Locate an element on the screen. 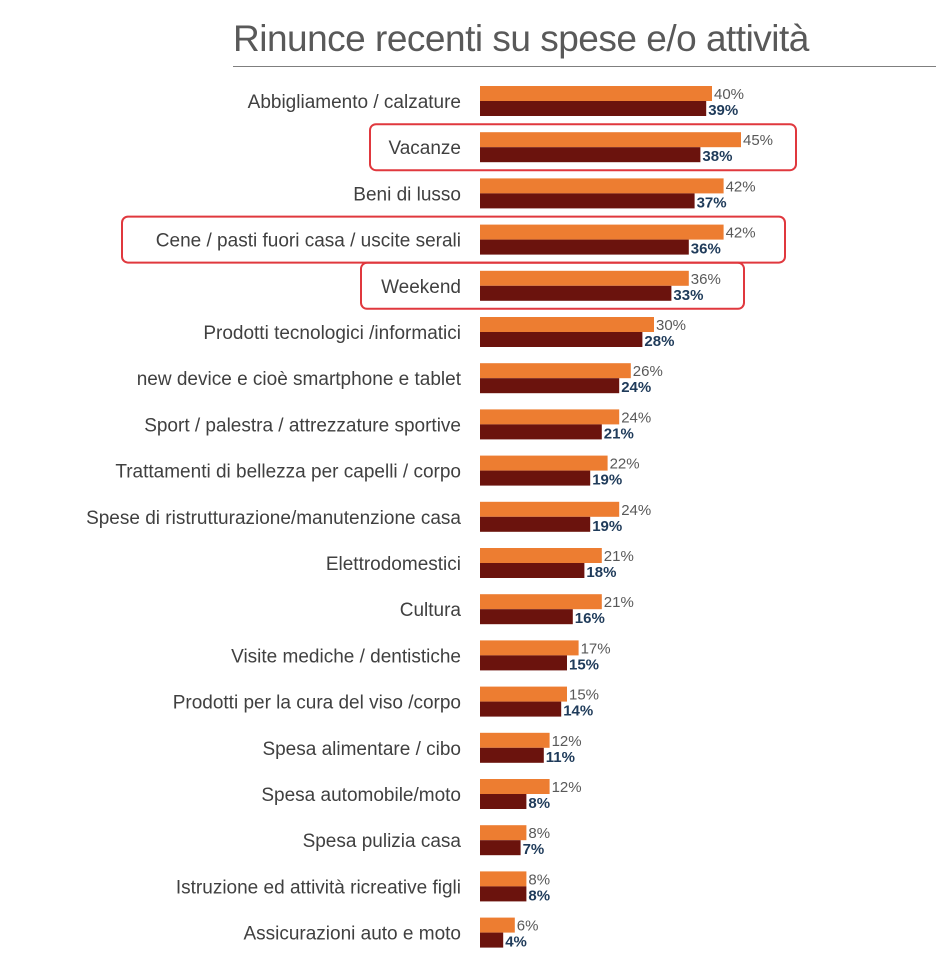 The height and width of the screenshot is (958, 944). category-label: Assicurazioni auto e moto is located at coordinates (352, 934).